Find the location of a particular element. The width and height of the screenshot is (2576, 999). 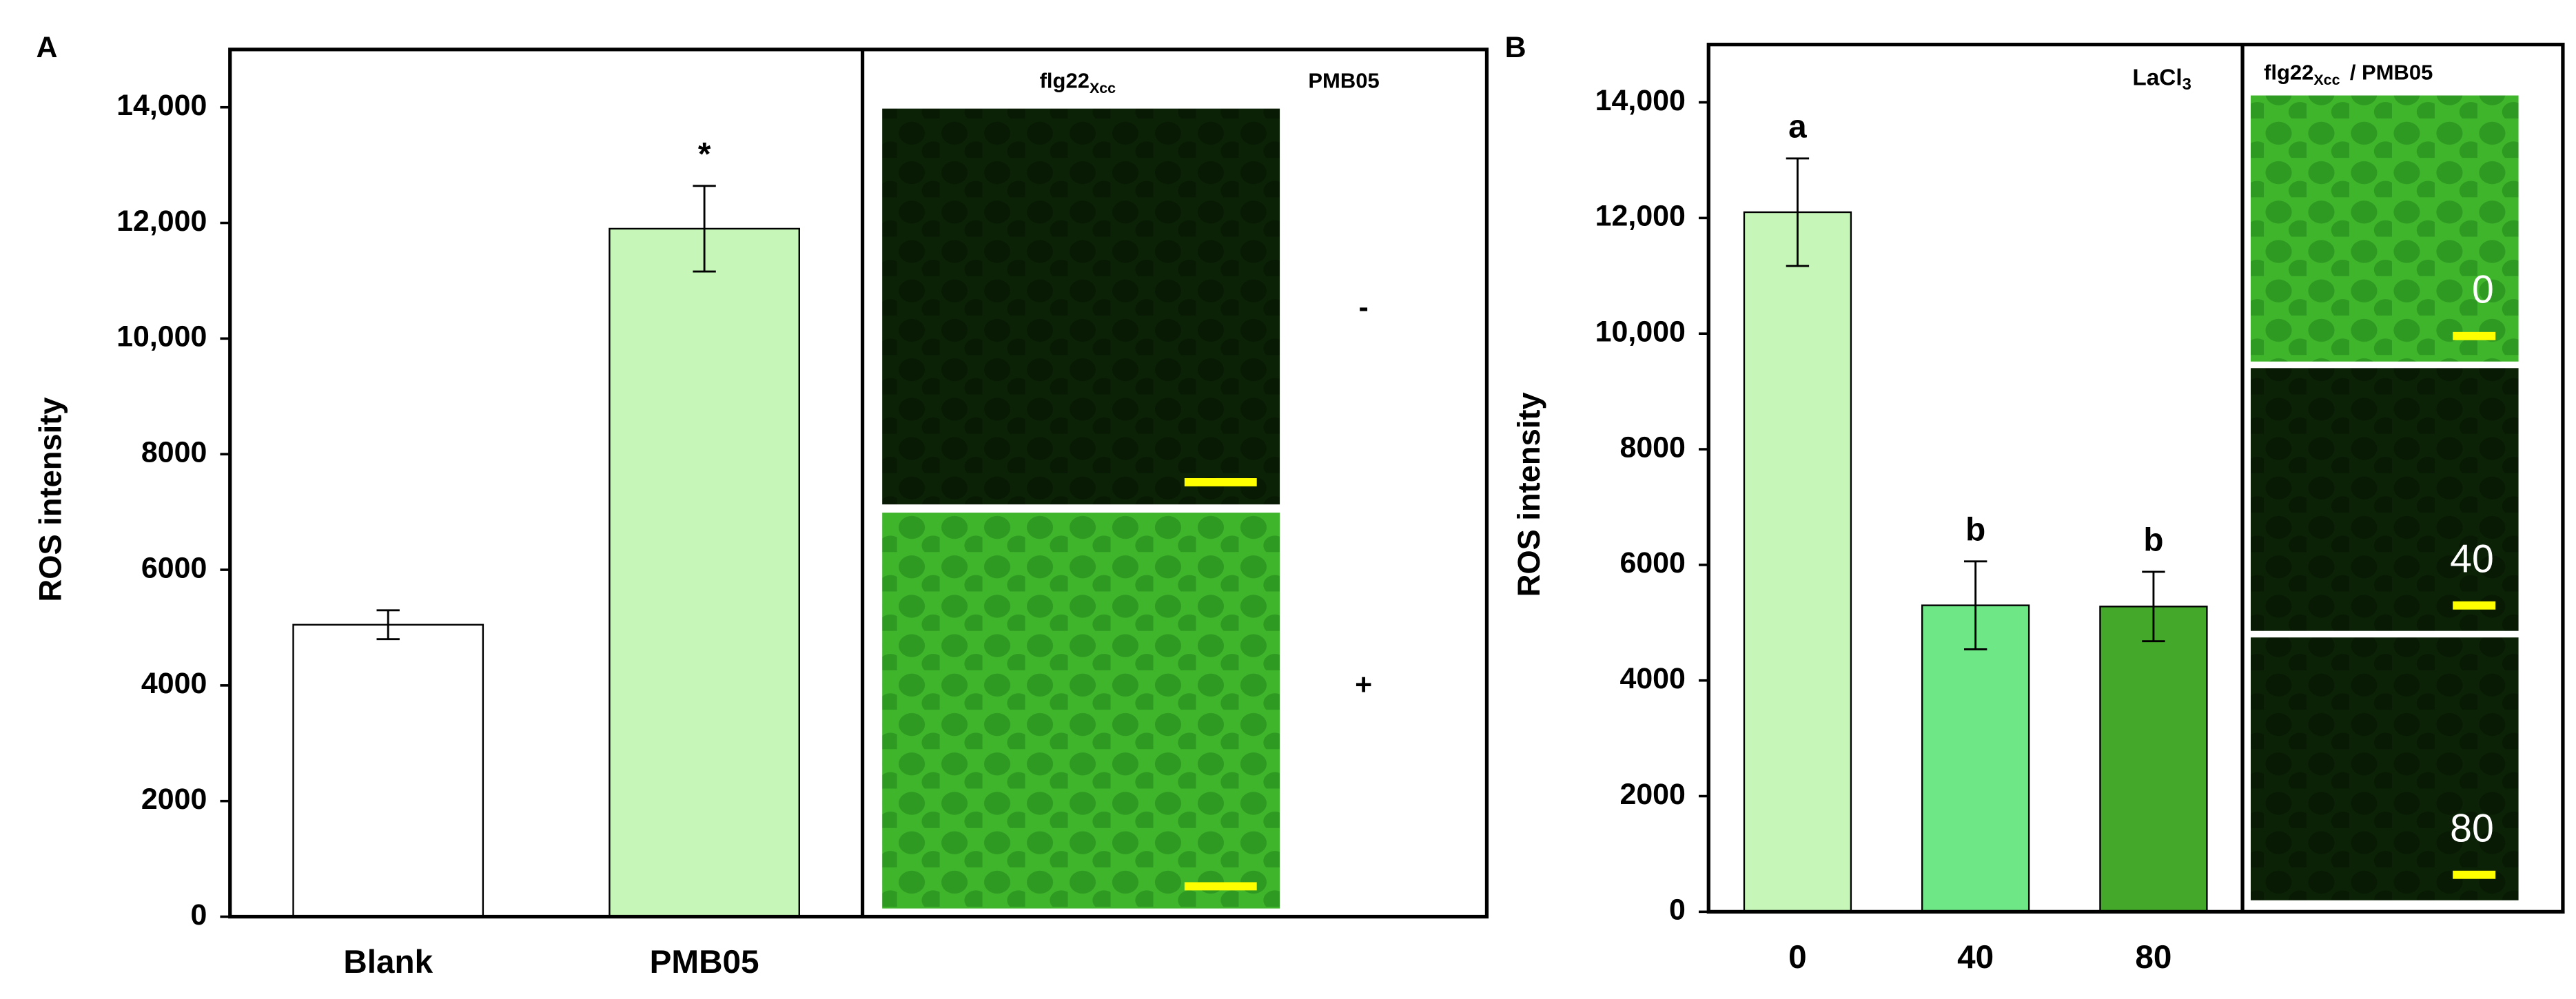

image-label: 80 is located at coordinates (2472, 829).